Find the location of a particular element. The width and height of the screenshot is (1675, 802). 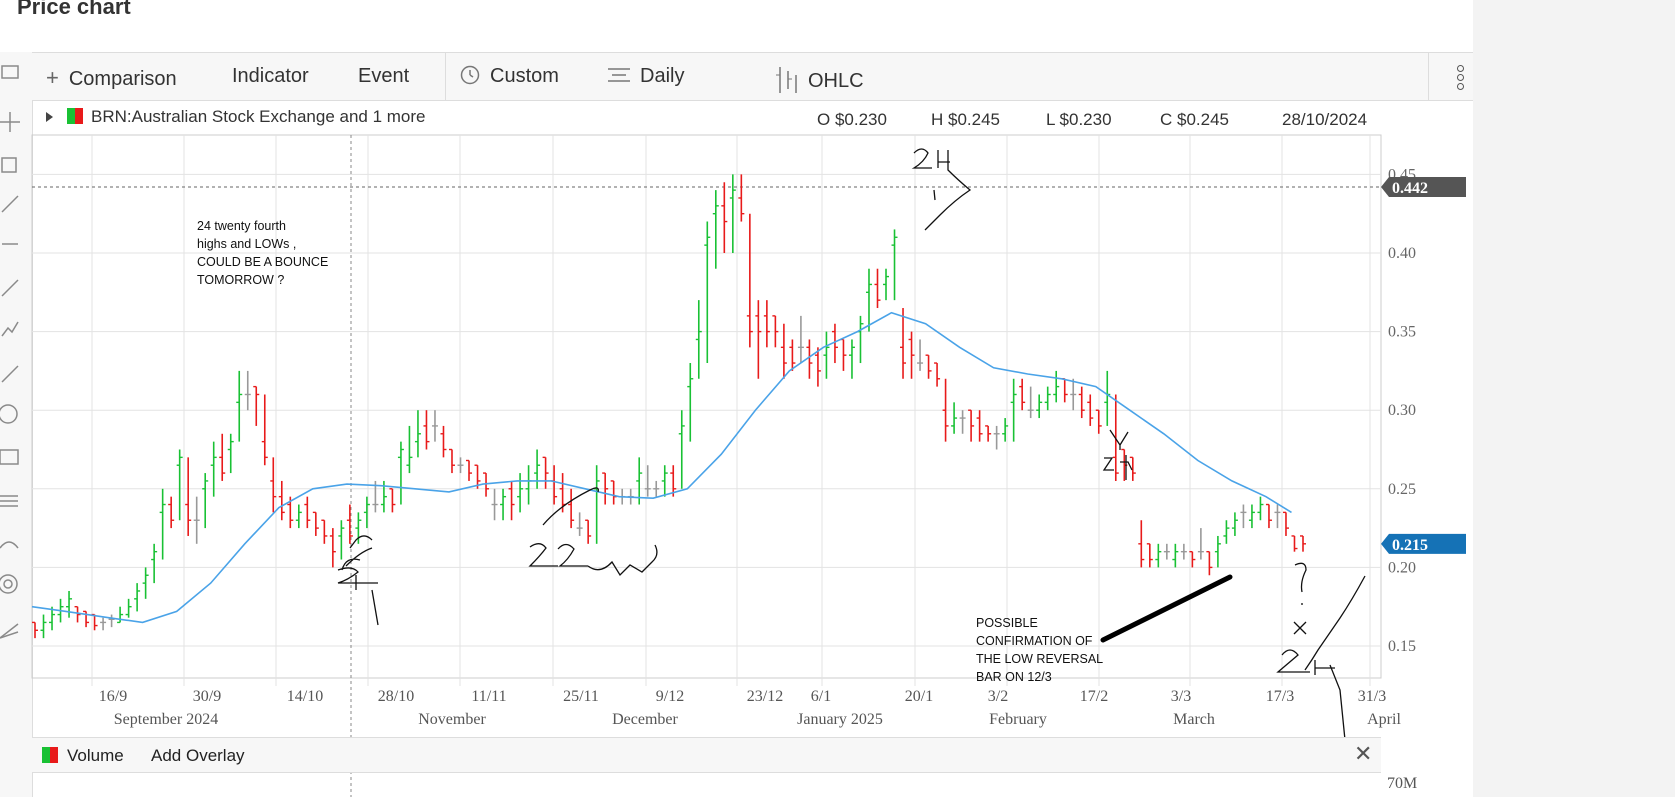

y-tick-label: 0.15 is located at coordinates (1402, 646).